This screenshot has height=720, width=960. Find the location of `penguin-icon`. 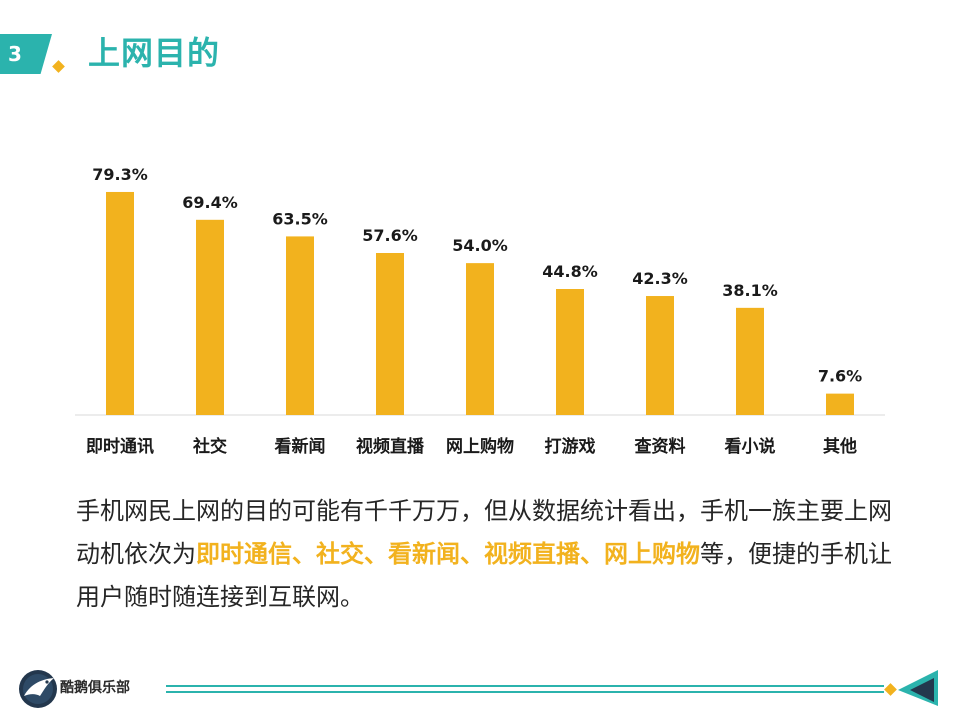

penguin-icon is located at coordinates (38, 689).